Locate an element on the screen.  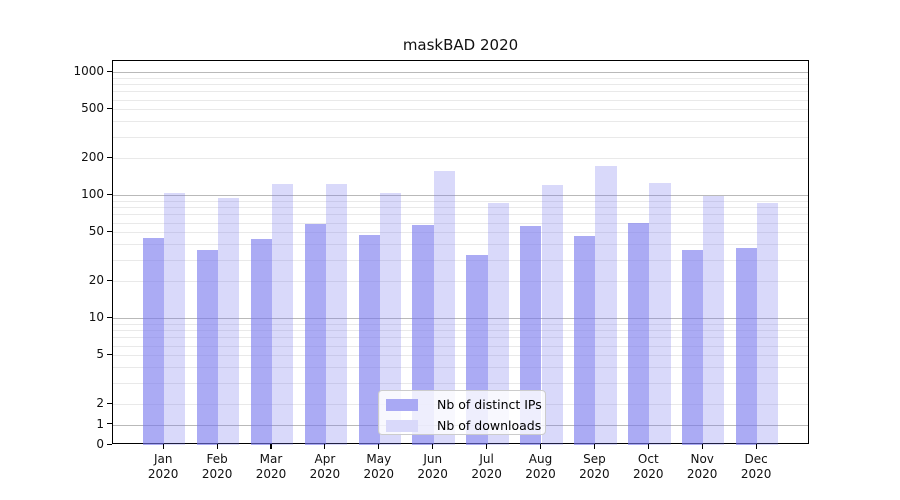
x-tick-mark-apr is located at coordinates (325, 446).